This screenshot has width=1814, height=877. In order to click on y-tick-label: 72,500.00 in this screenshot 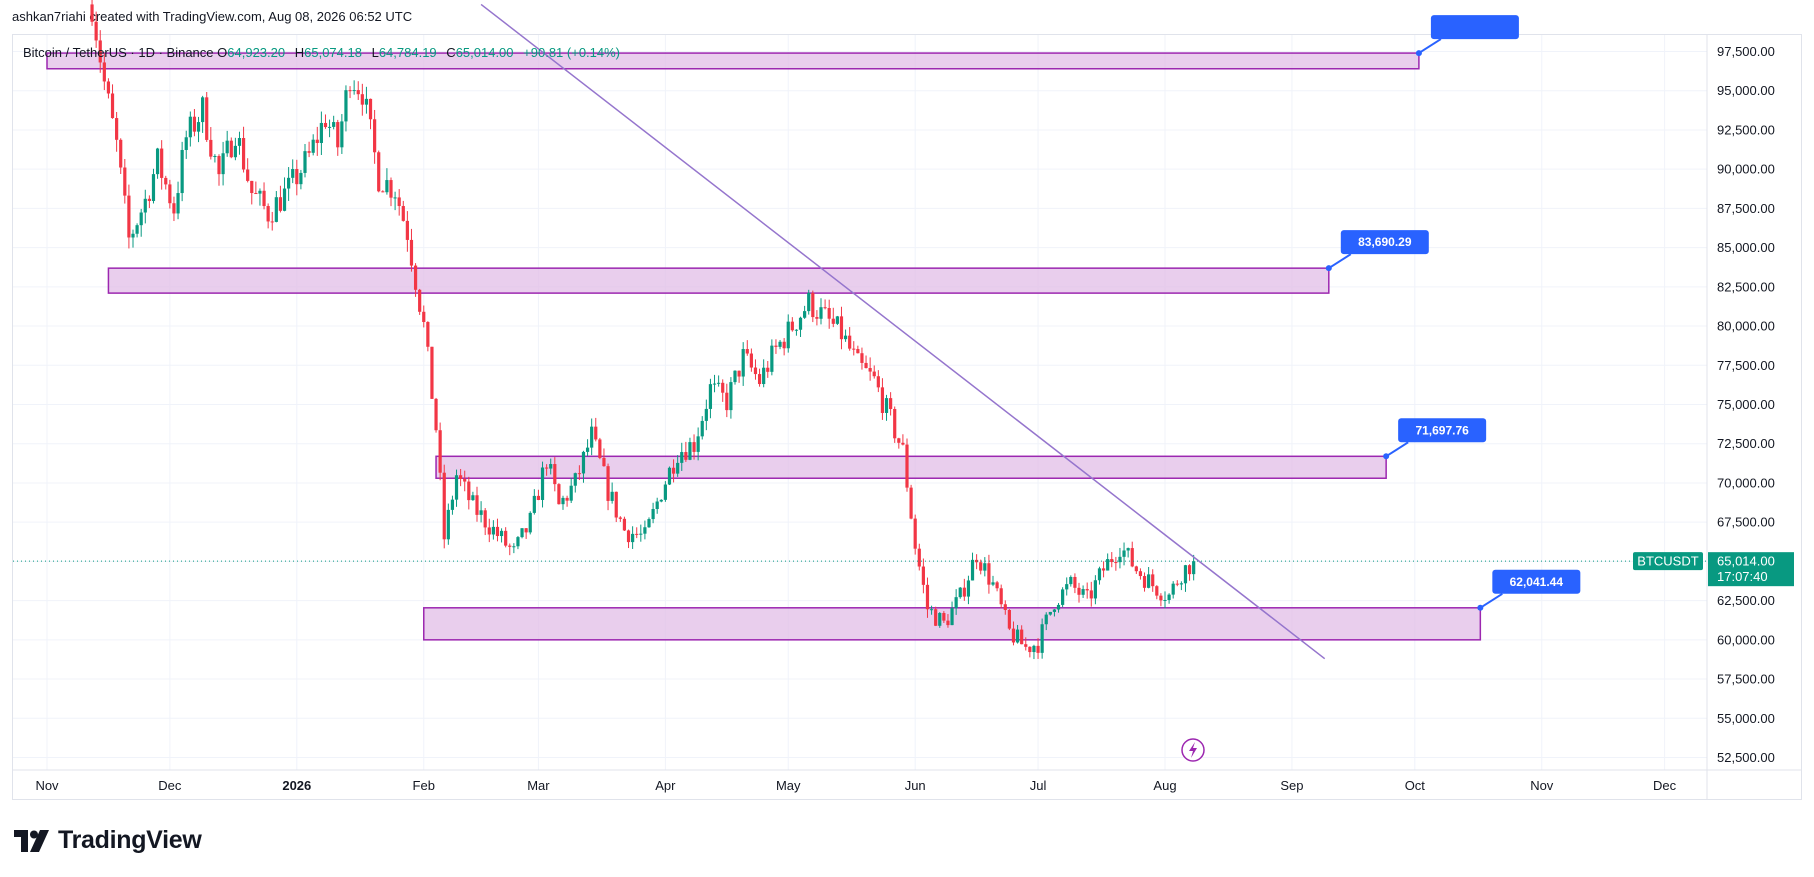, I will do `click(1746, 443)`.